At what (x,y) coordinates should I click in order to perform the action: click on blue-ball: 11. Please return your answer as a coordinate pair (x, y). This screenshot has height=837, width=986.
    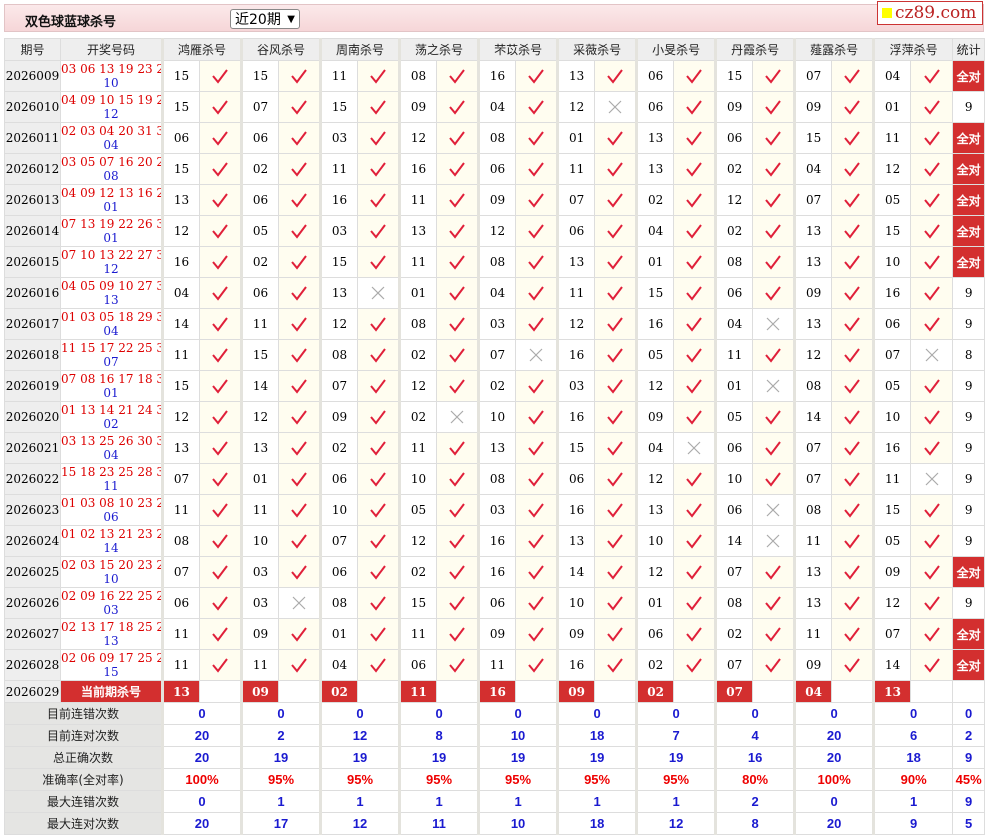
    Looking at the image, I should click on (111, 486).